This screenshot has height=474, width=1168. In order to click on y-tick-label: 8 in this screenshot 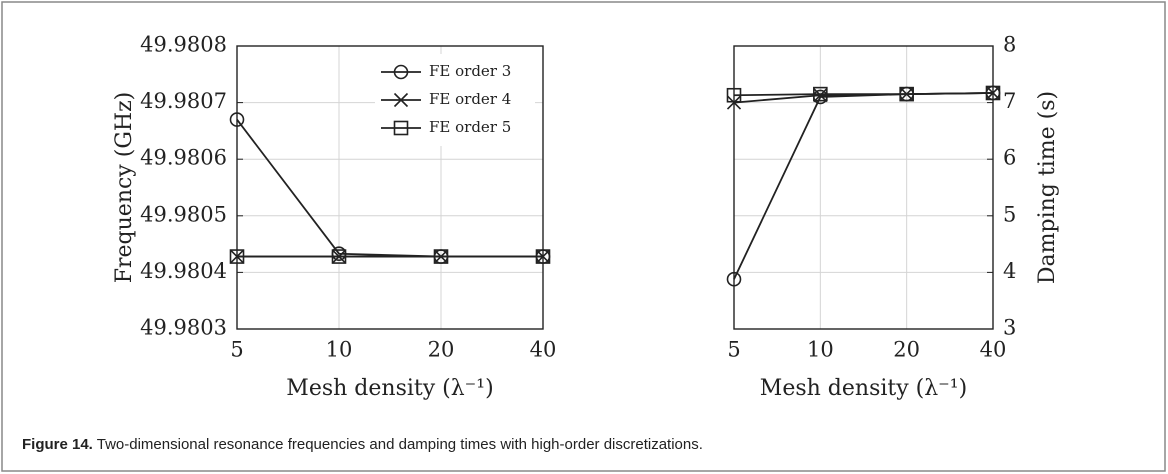, I will do `click(1009, 45)`.